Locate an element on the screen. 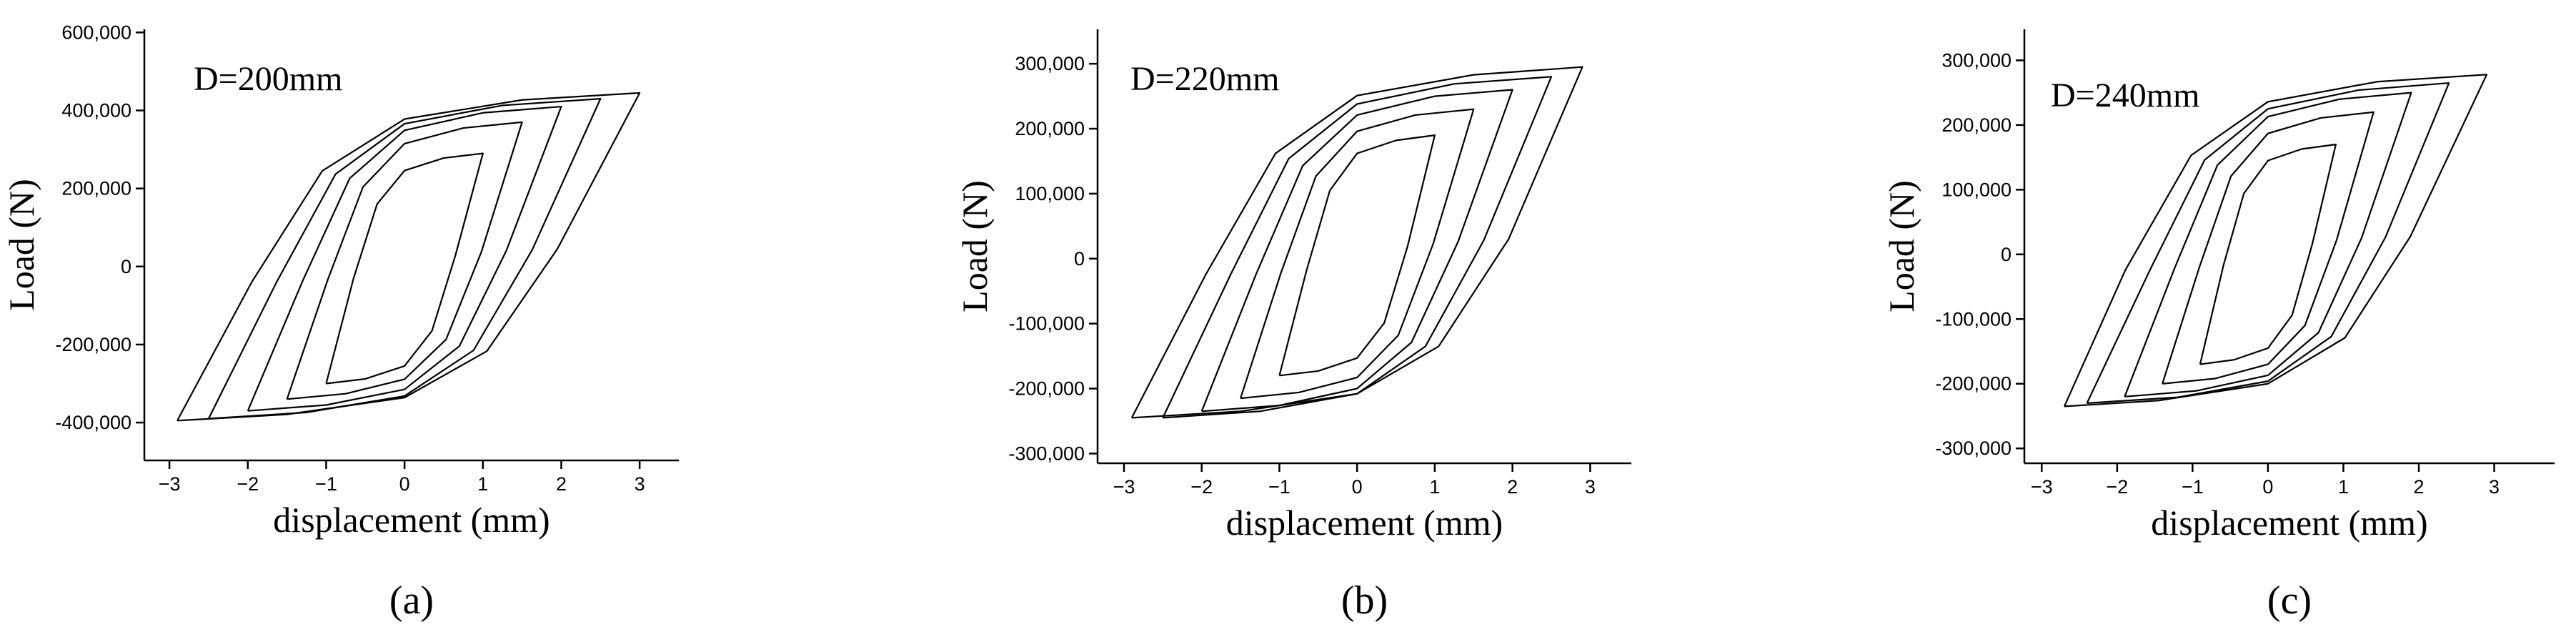  annotation: D=220mm is located at coordinates (1204, 79).